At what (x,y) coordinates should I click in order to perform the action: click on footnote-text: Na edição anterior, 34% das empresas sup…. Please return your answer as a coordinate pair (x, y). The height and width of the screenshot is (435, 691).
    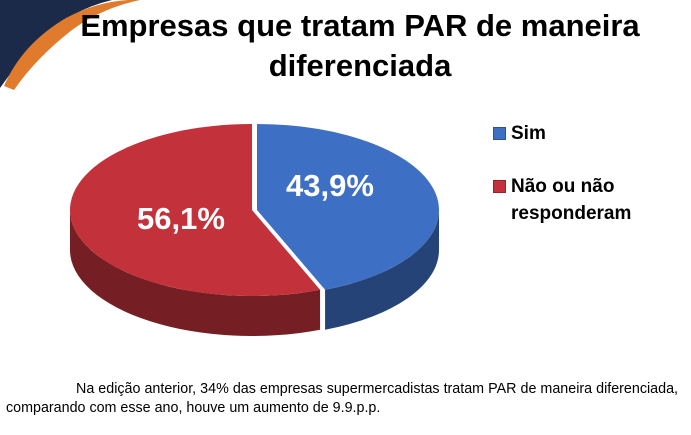
    Looking at the image, I should click on (342, 398).